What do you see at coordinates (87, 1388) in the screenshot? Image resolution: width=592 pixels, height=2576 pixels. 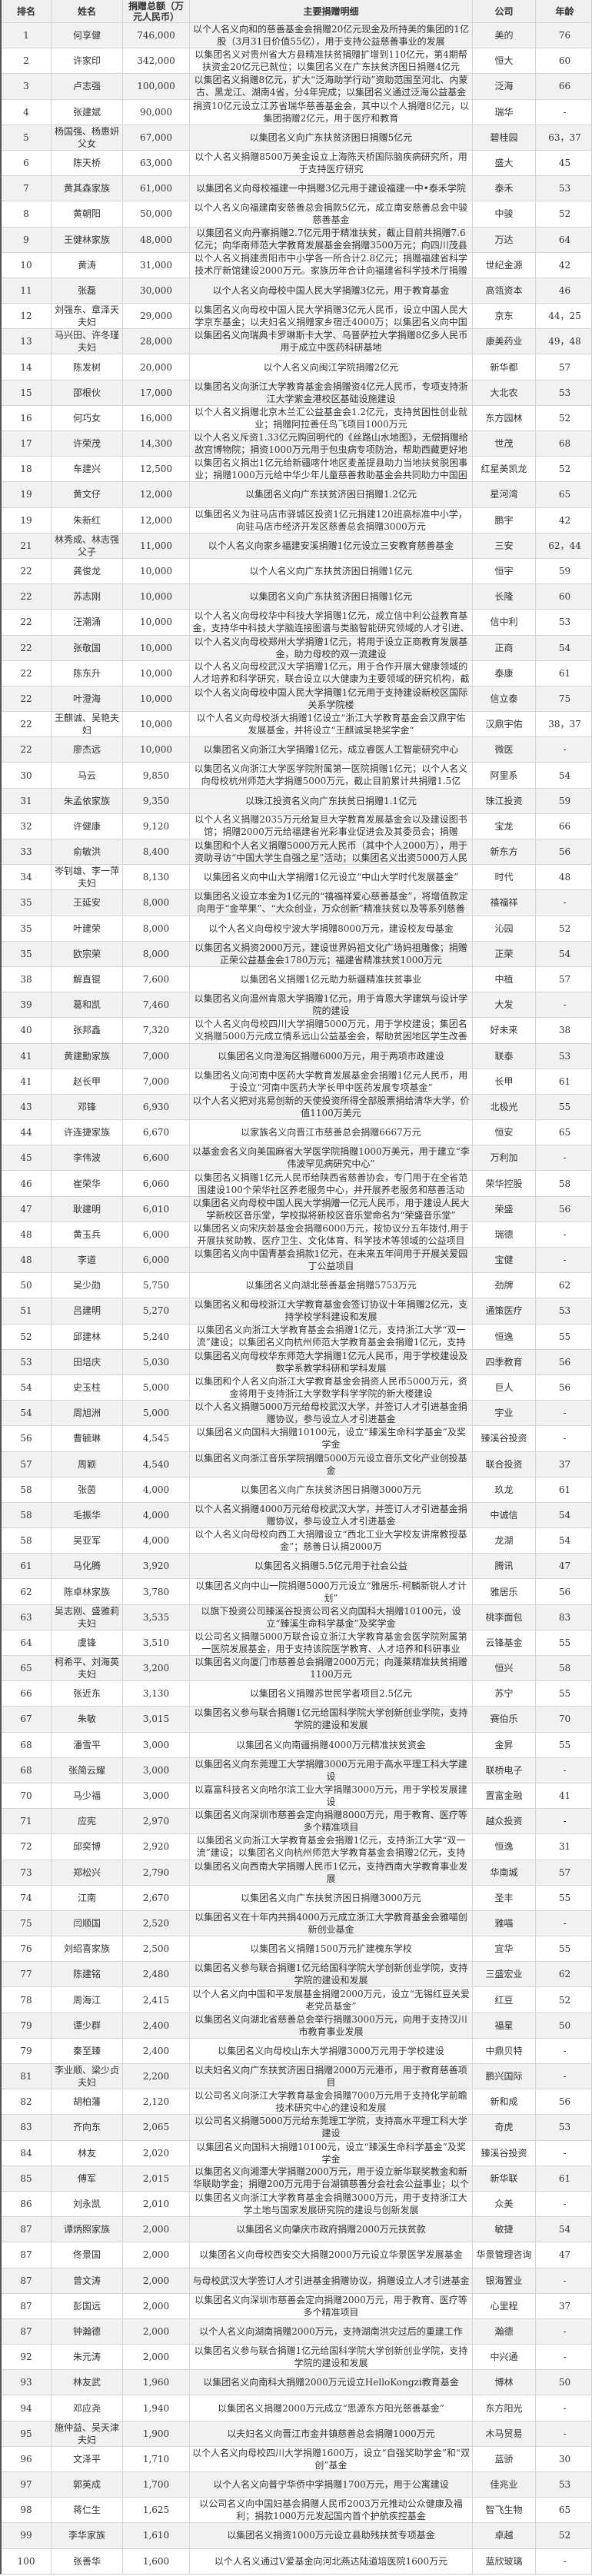 I see `name-cell-text: 史玉柱` at bounding box center [87, 1388].